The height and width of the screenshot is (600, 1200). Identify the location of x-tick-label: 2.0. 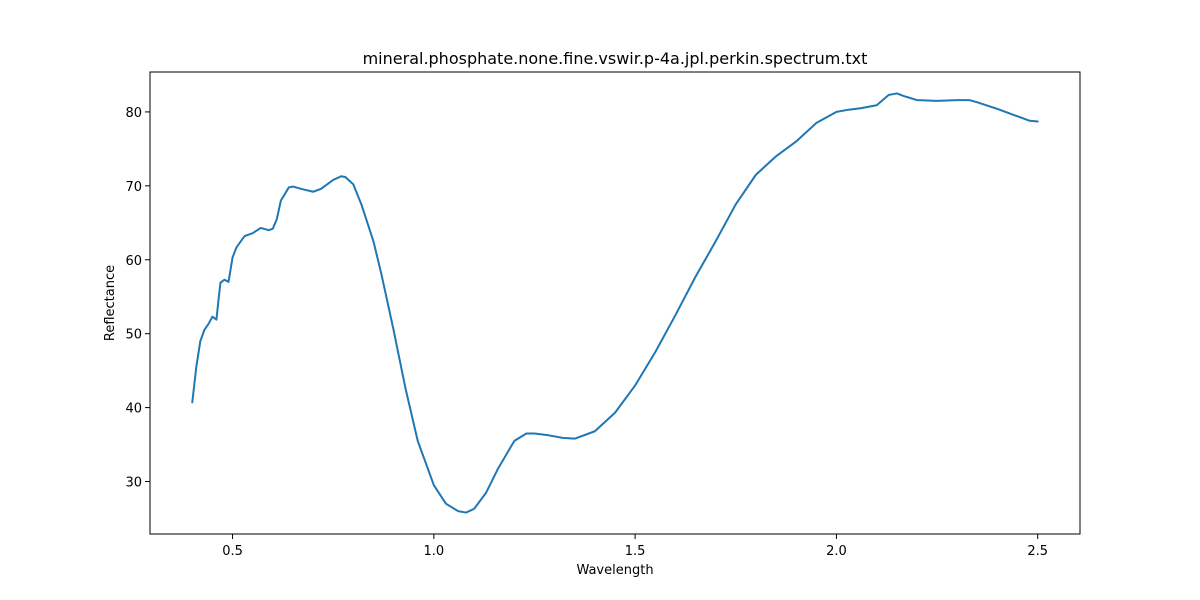
(836, 551).